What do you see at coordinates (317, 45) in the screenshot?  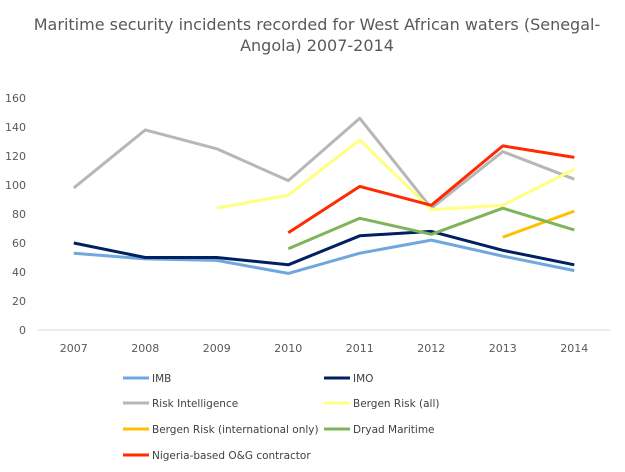 I see `chart-title-line-2: Angola) 2007-2014` at bounding box center [317, 45].